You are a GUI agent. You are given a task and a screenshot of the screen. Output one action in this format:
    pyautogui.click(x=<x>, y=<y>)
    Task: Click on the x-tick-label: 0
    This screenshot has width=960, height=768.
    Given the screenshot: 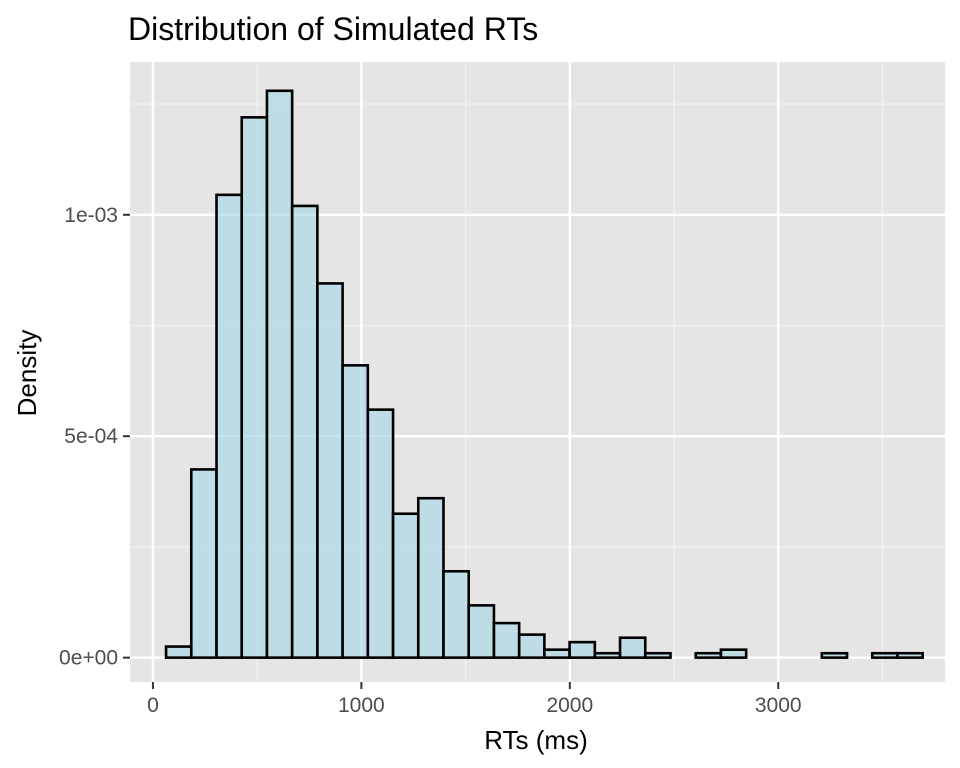 What is the action you would take?
    pyautogui.click(x=153, y=705)
    